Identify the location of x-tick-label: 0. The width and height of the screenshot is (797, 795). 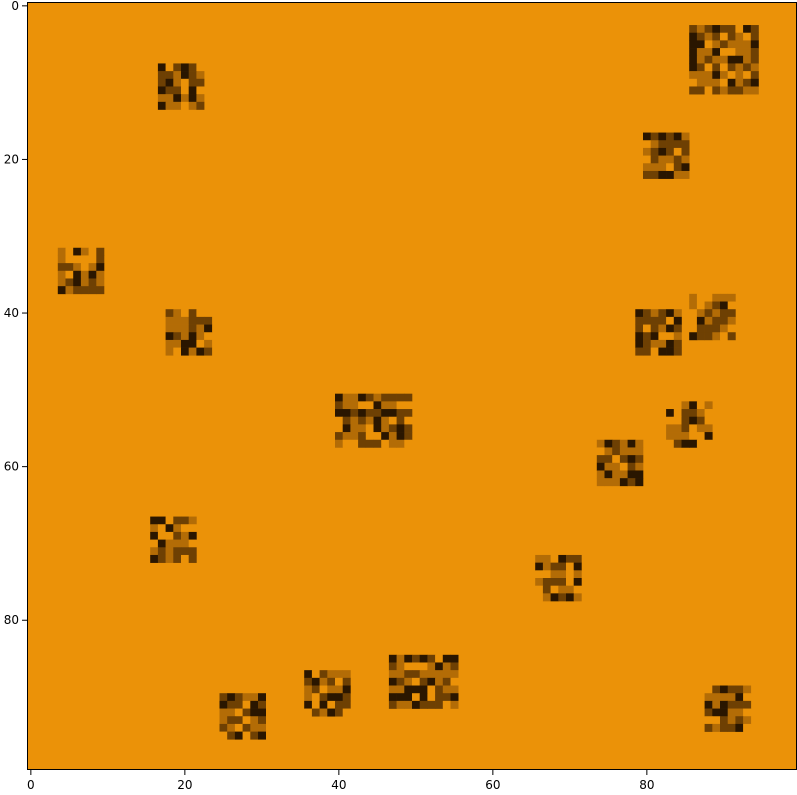
(31, 785).